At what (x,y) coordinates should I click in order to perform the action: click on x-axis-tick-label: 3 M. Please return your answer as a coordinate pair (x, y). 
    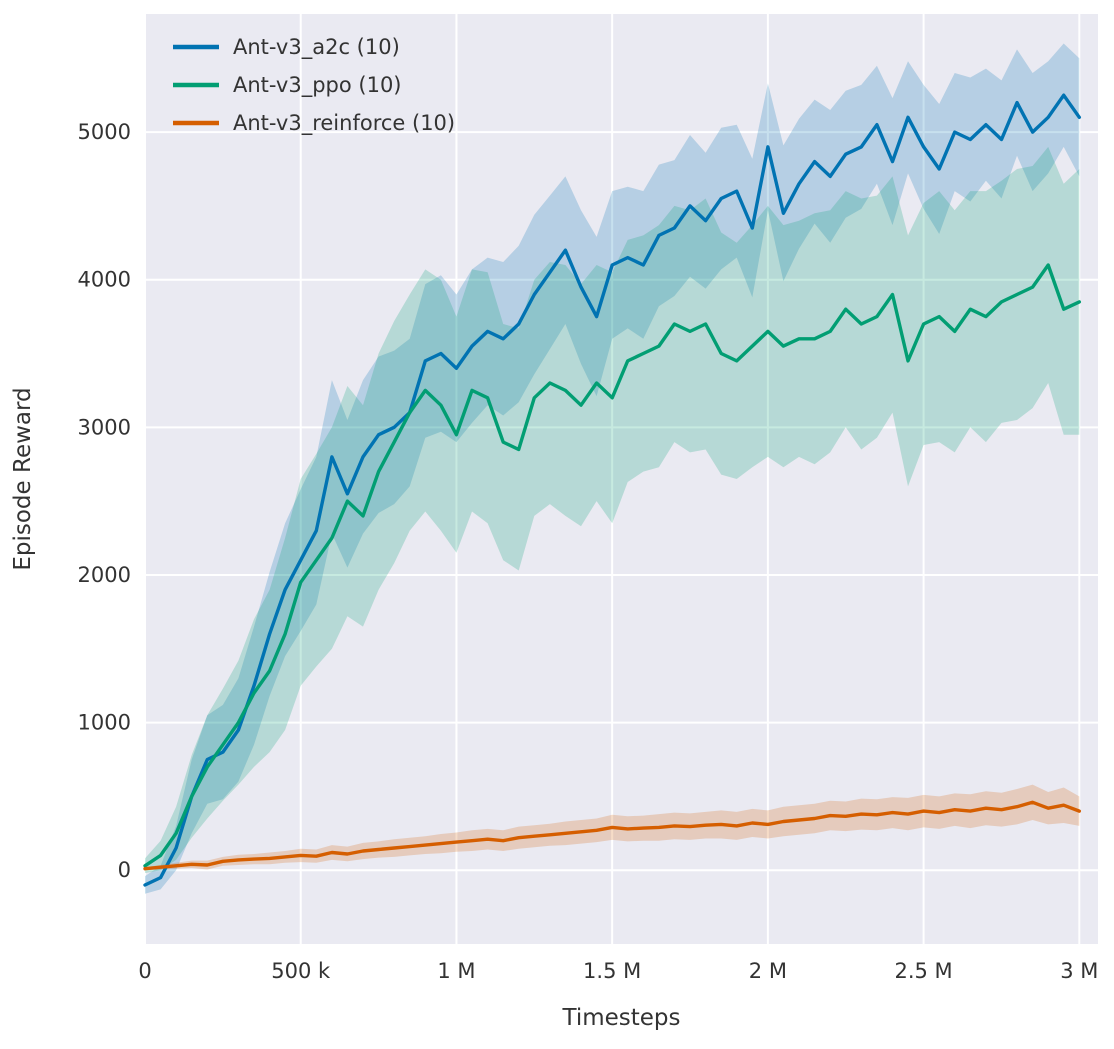
    Looking at the image, I should click on (1079, 971).